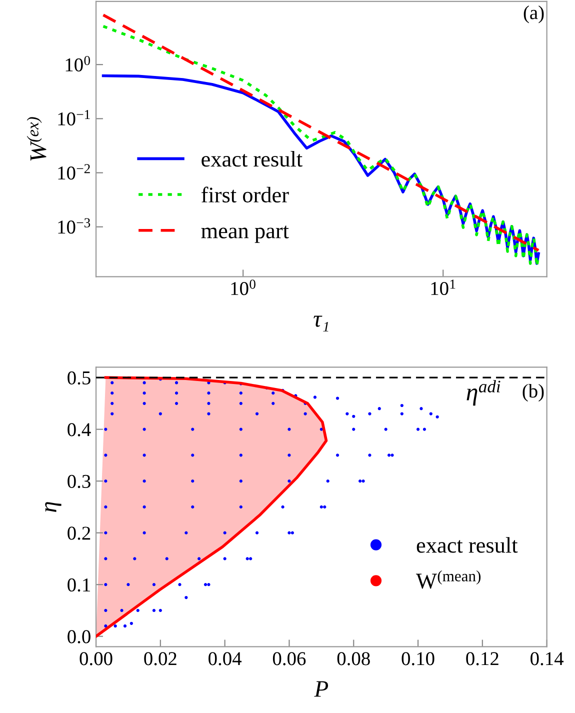 Image resolution: width=575 pixels, height=713 pixels. What do you see at coordinates (245, 194) in the screenshot?
I see `legend-label: first order` at bounding box center [245, 194].